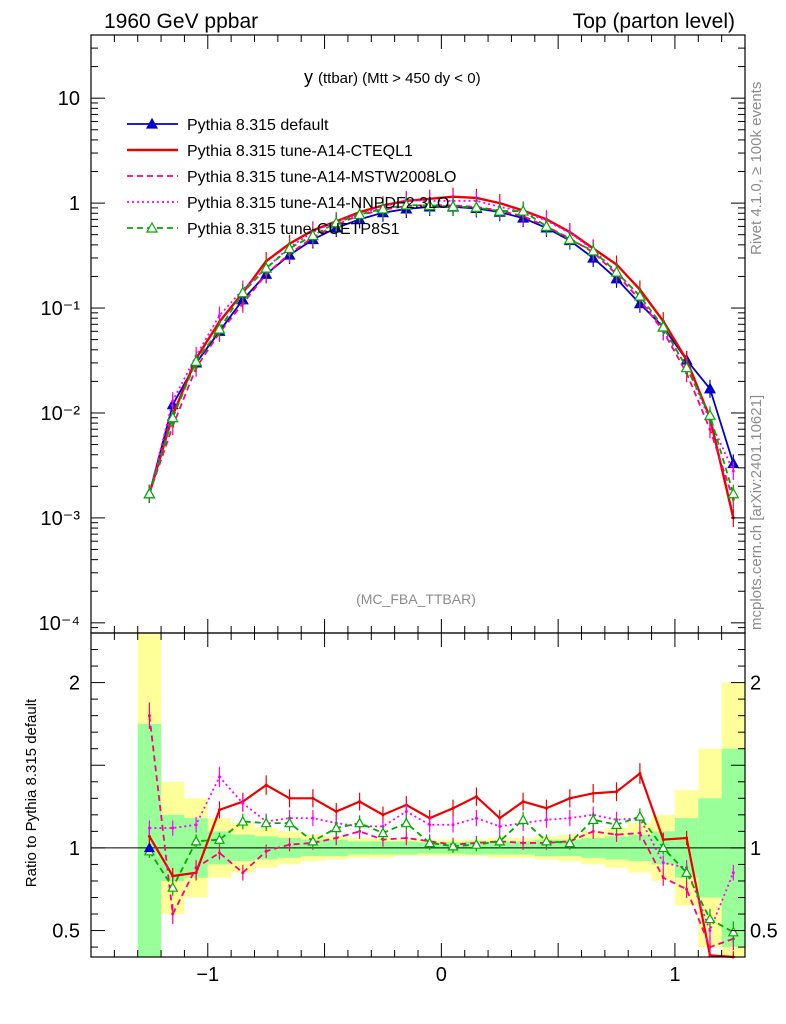 This screenshot has width=786, height=1024. Describe the element at coordinates (756, 512) in the screenshot. I see `mcplots-label: mcplots.cern.ch [arXiv:2401.10621]` at that location.